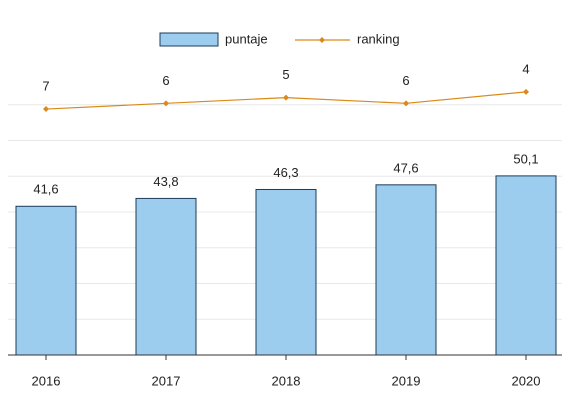  I want to click on x-tick-label: 2019, so click(406, 380).